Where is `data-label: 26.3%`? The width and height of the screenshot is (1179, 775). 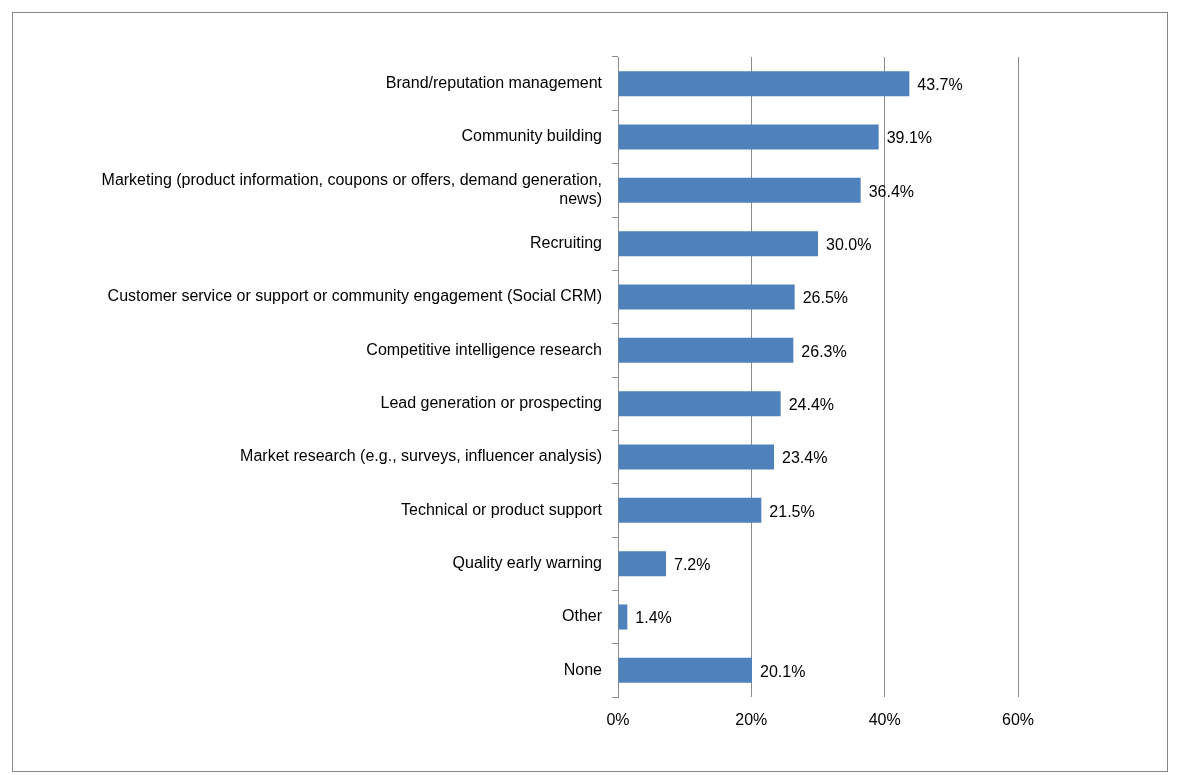 data-label: 26.3% is located at coordinates (824, 351).